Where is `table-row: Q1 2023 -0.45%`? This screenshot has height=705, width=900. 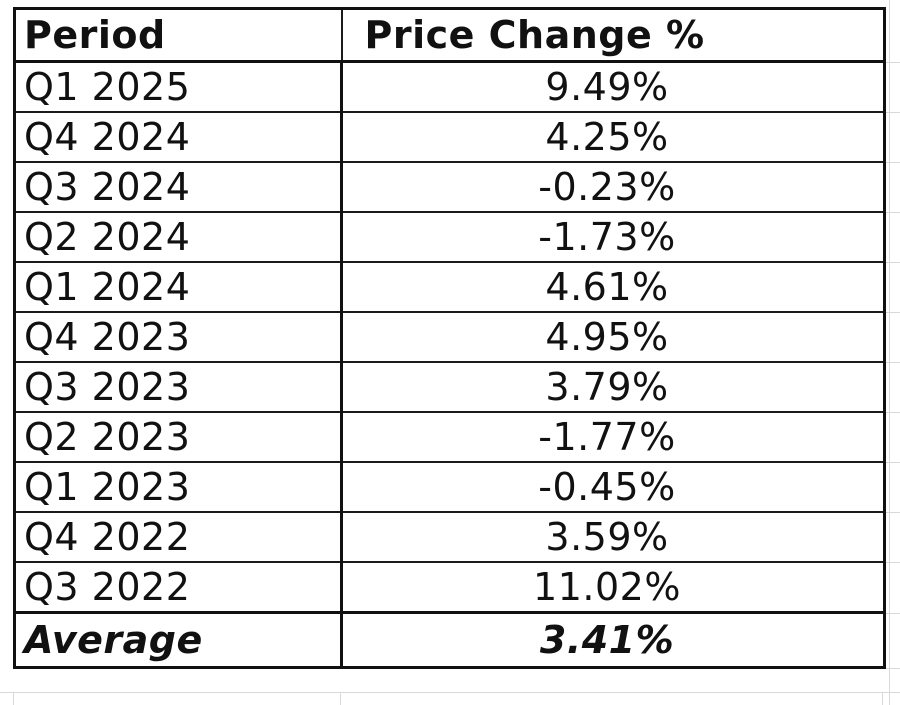 table-row: Q1 2023 -0.45% is located at coordinates (449, 487).